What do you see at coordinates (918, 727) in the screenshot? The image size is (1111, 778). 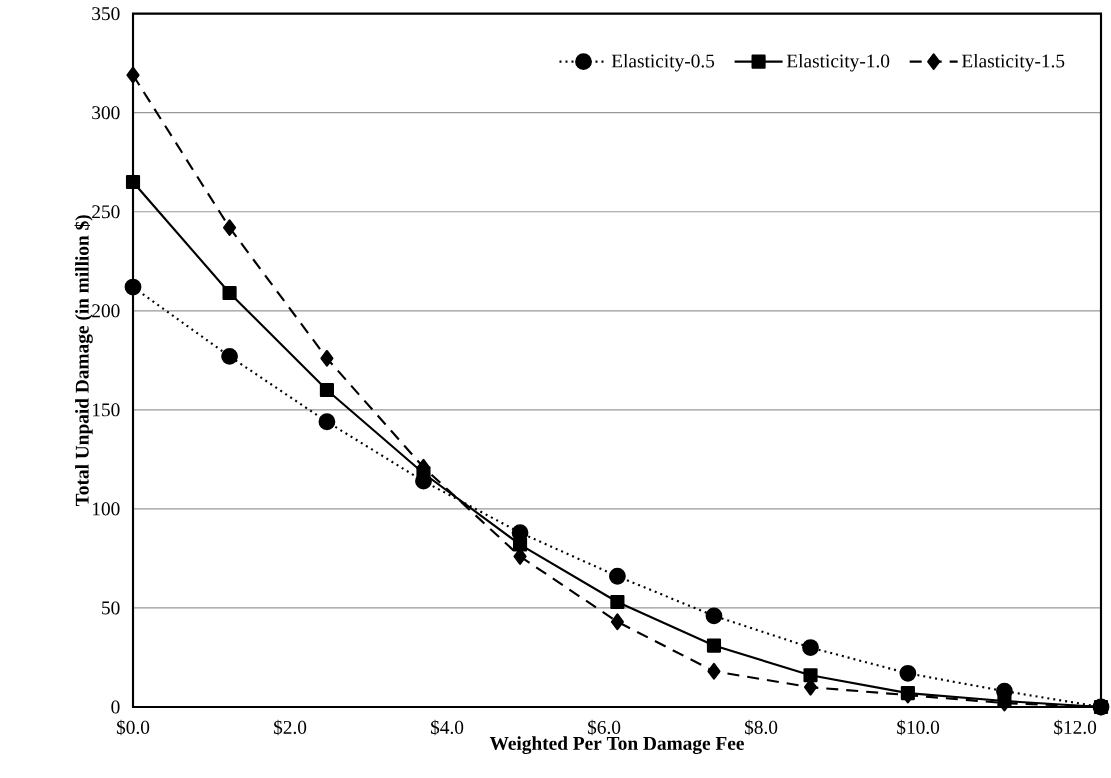 I see `x-tick-label: $10.0` at bounding box center [918, 727].